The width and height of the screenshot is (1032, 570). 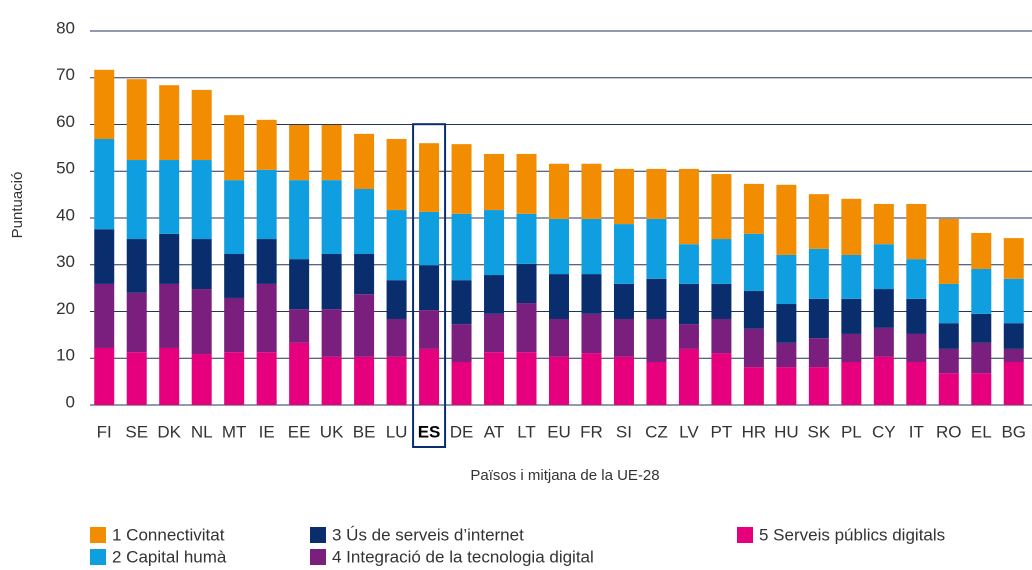 What do you see at coordinates (136, 431) in the screenshot?
I see `x-tick-label: SE` at bounding box center [136, 431].